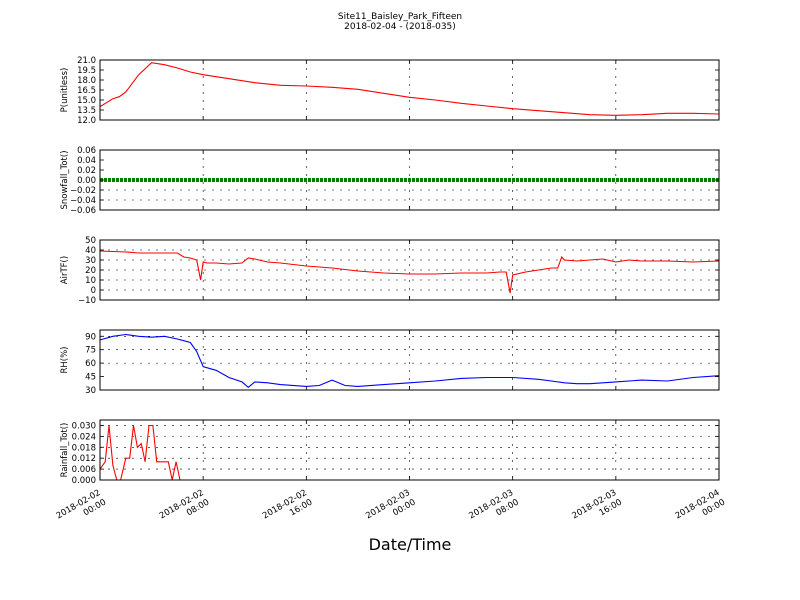  I want to click on figure-title: Site11_Baisley_Park_Fifteen, so click(400, 17).